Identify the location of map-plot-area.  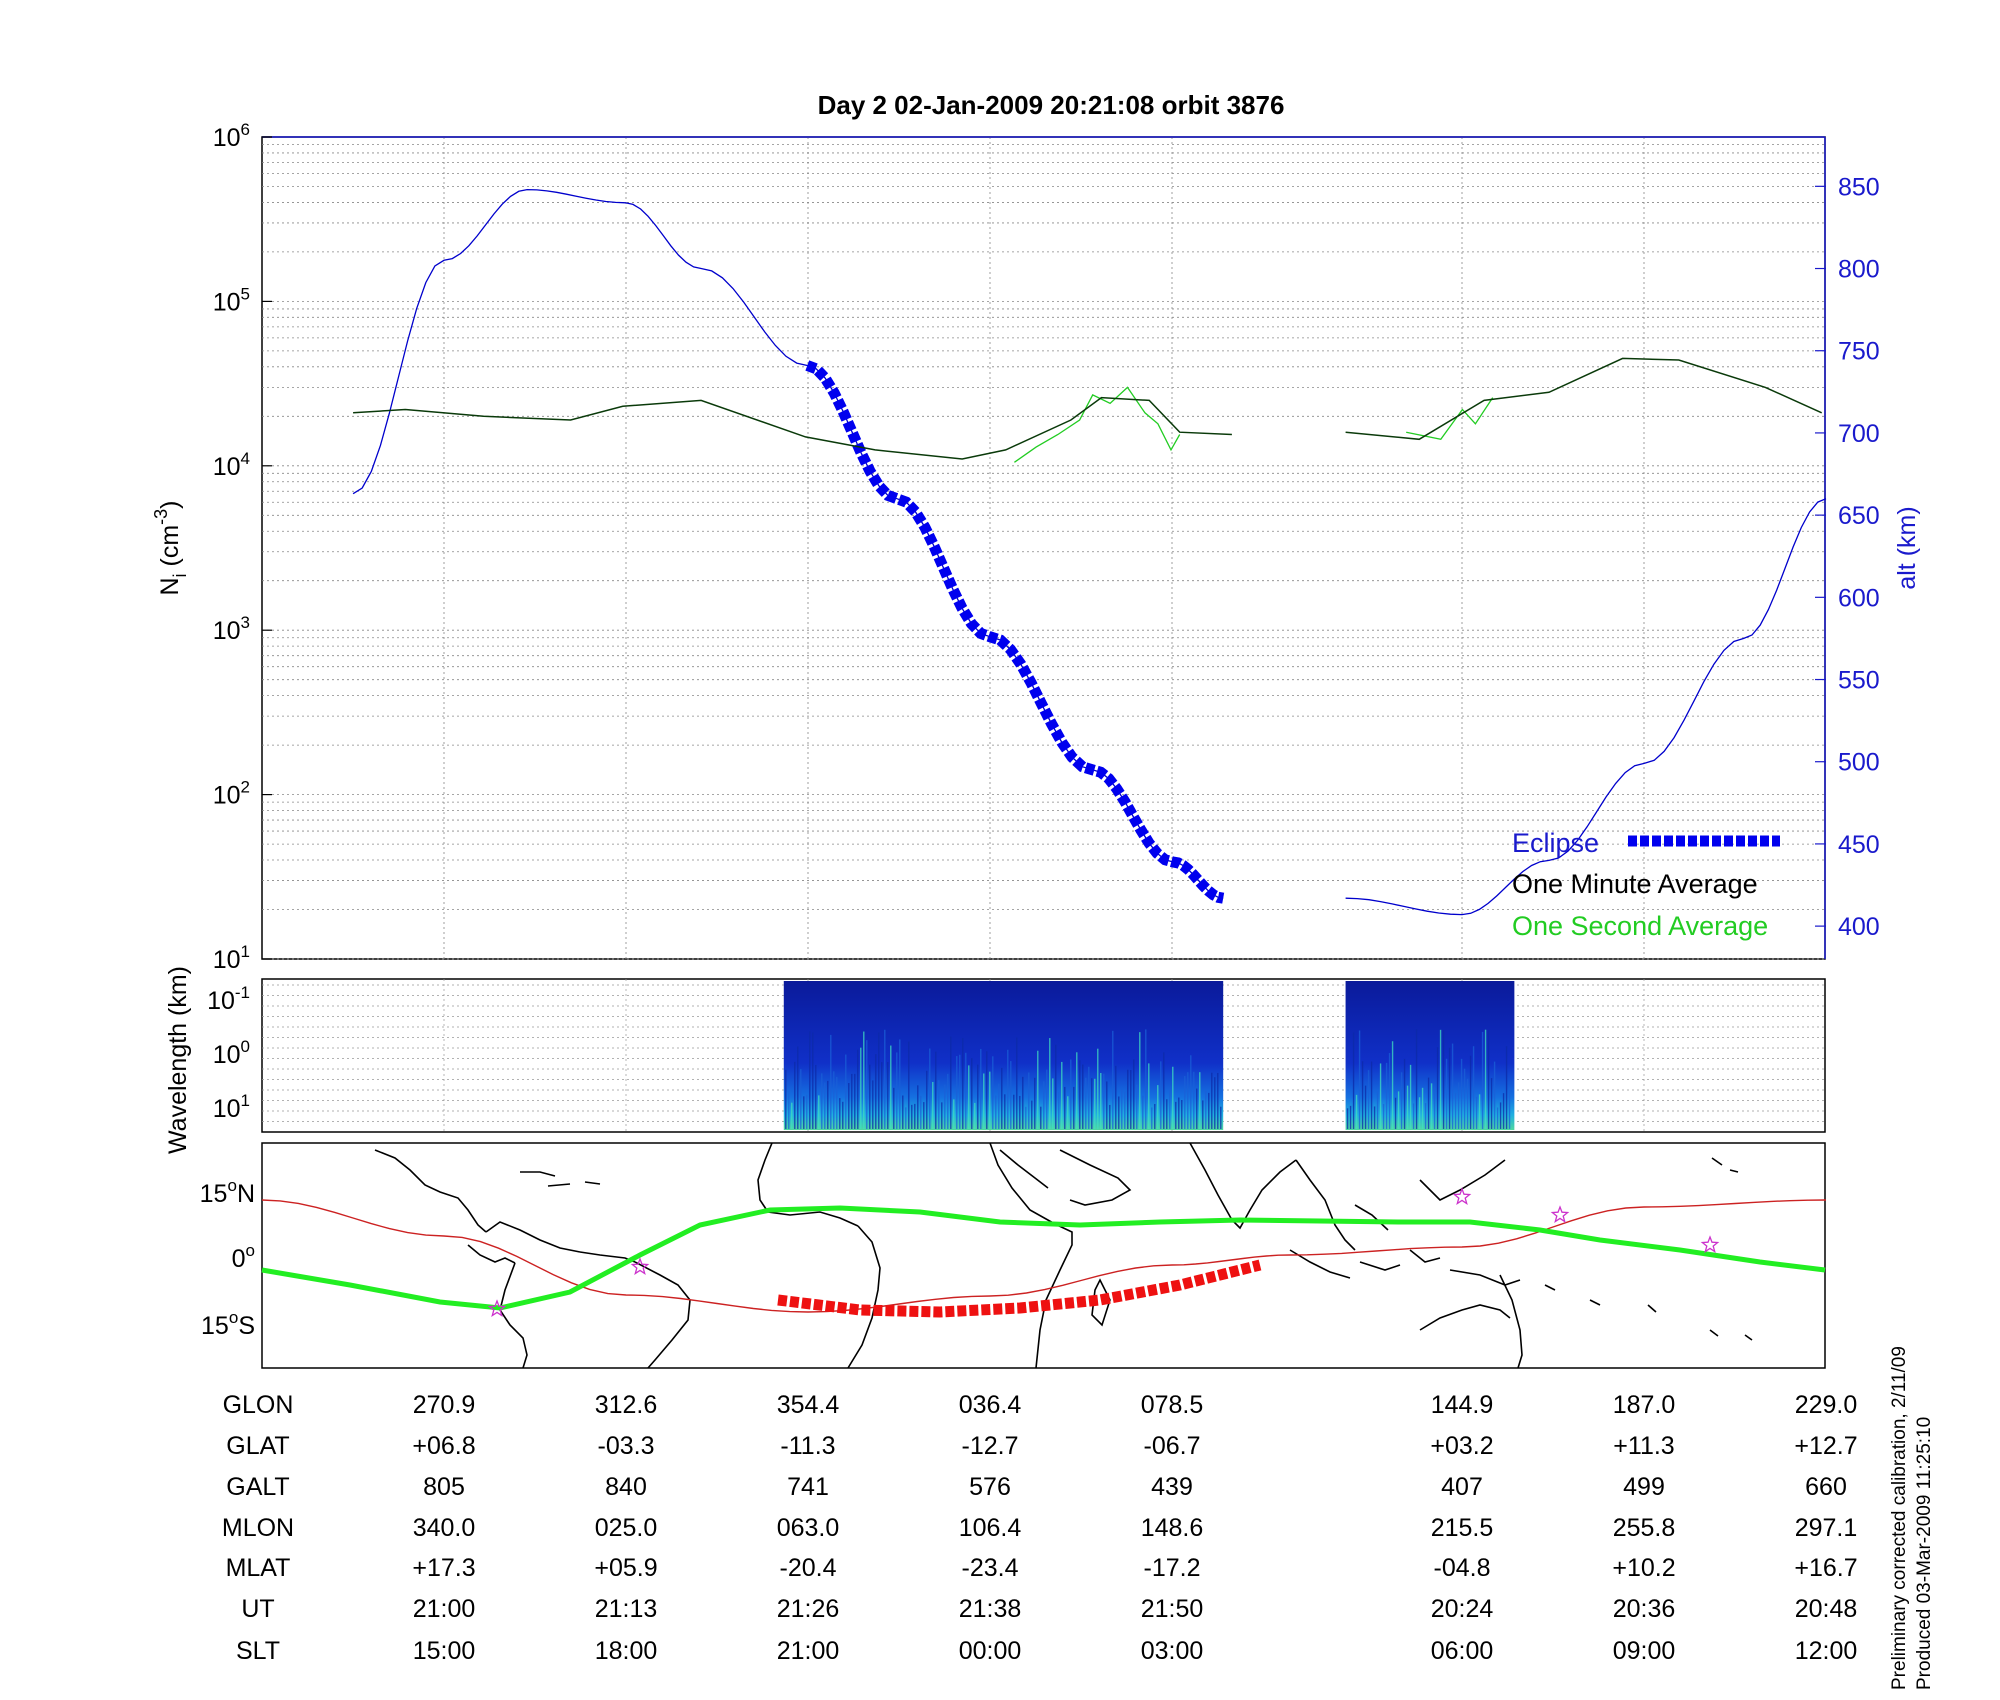
(1043, 1255).